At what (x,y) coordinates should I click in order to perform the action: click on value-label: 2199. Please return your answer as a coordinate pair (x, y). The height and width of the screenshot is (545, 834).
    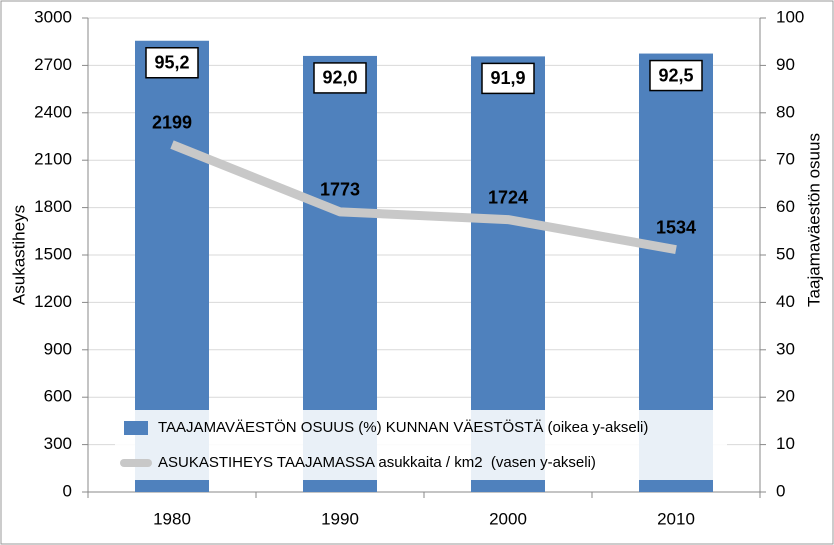
    Looking at the image, I should click on (172, 122).